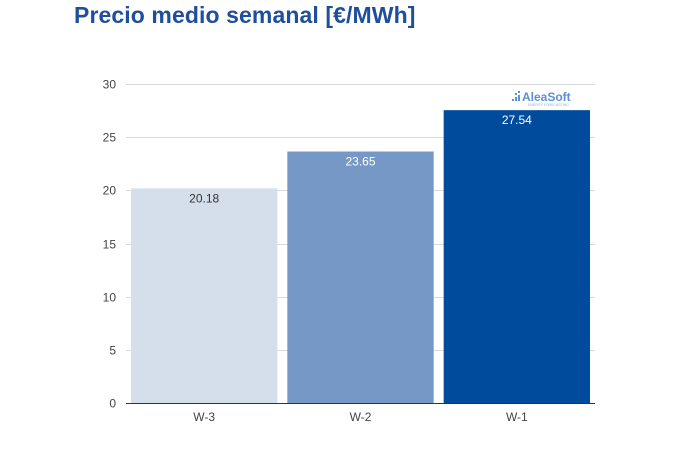 The height and width of the screenshot is (460, 693). What do you see at coordinates (110, 138) in the screenshot?
I see `y-tick-label: 25` at bounding box center [110, 138].